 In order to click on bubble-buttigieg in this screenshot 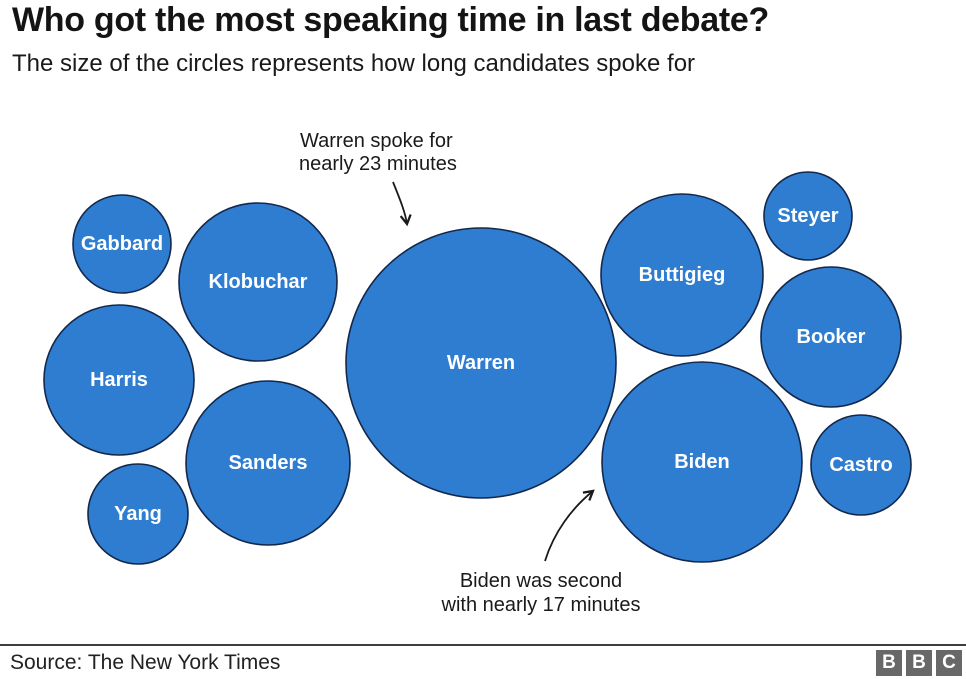, I will do `click(682, 275)`.